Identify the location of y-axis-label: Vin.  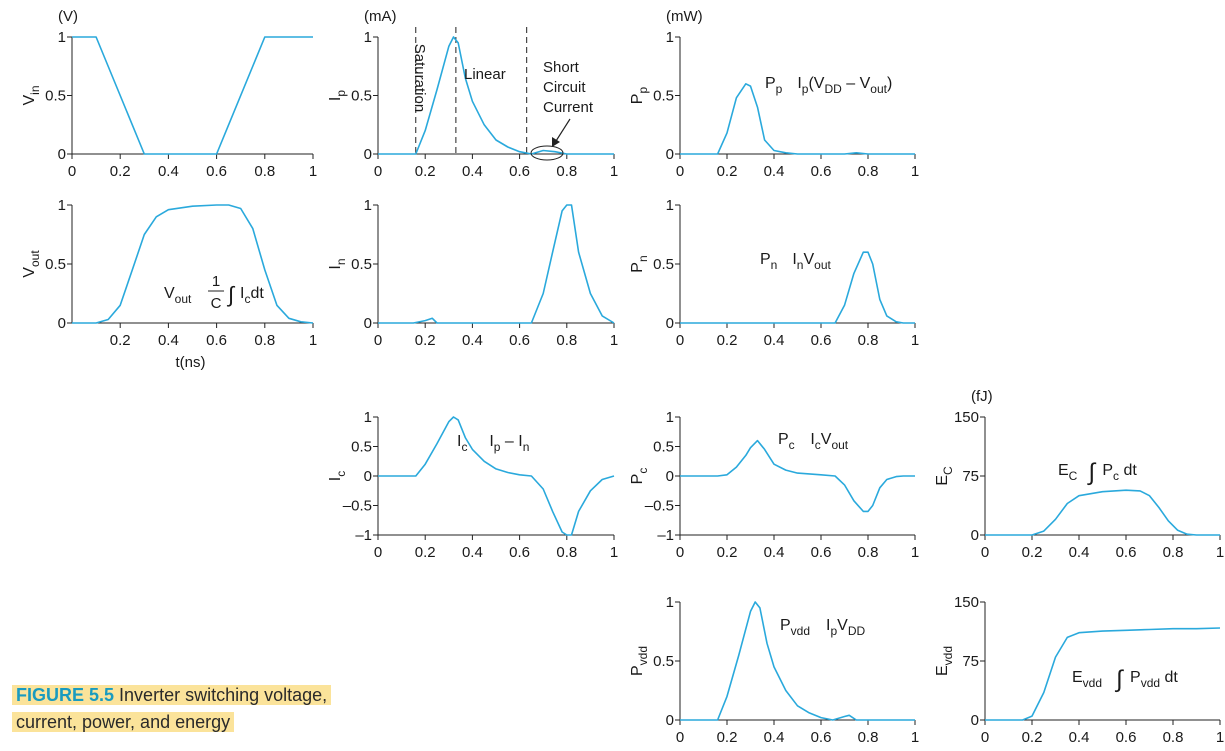
(31, 95).